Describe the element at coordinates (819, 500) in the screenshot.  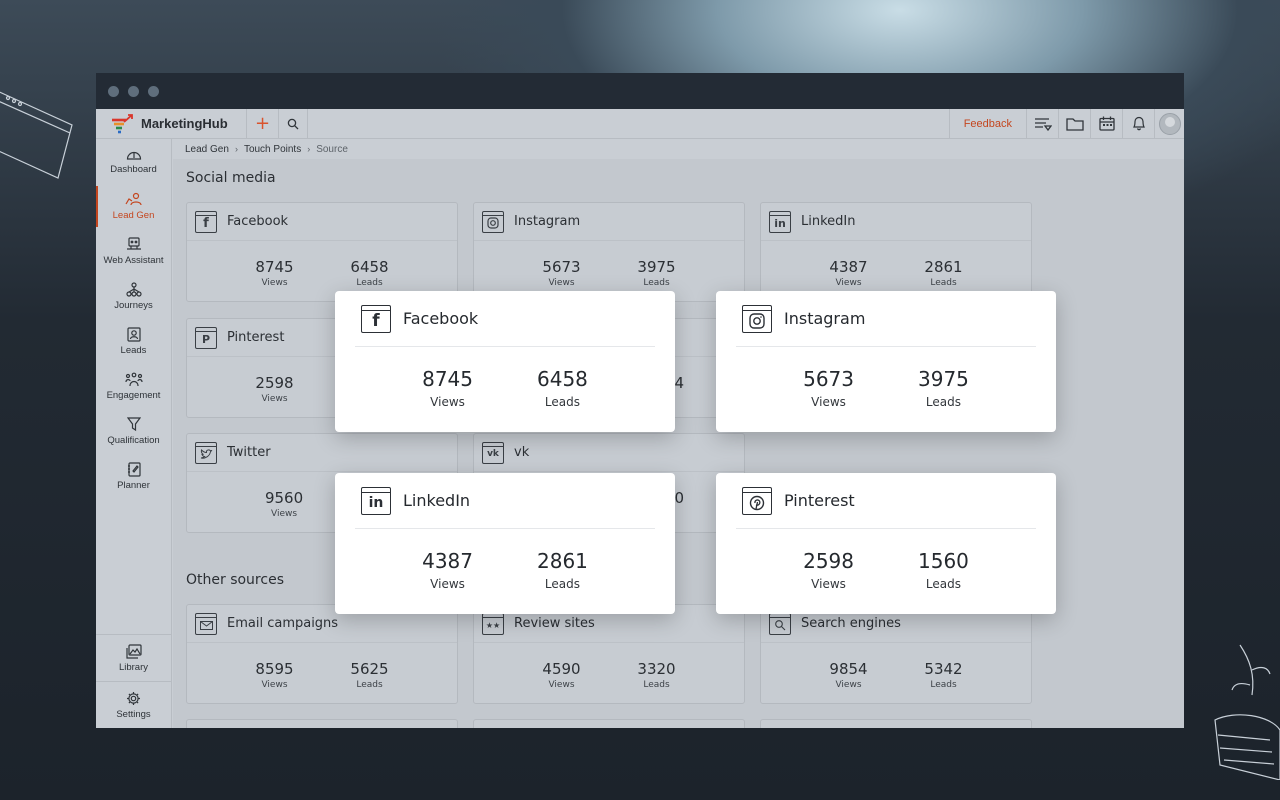
I see `card-title: Pinterest` at that location.